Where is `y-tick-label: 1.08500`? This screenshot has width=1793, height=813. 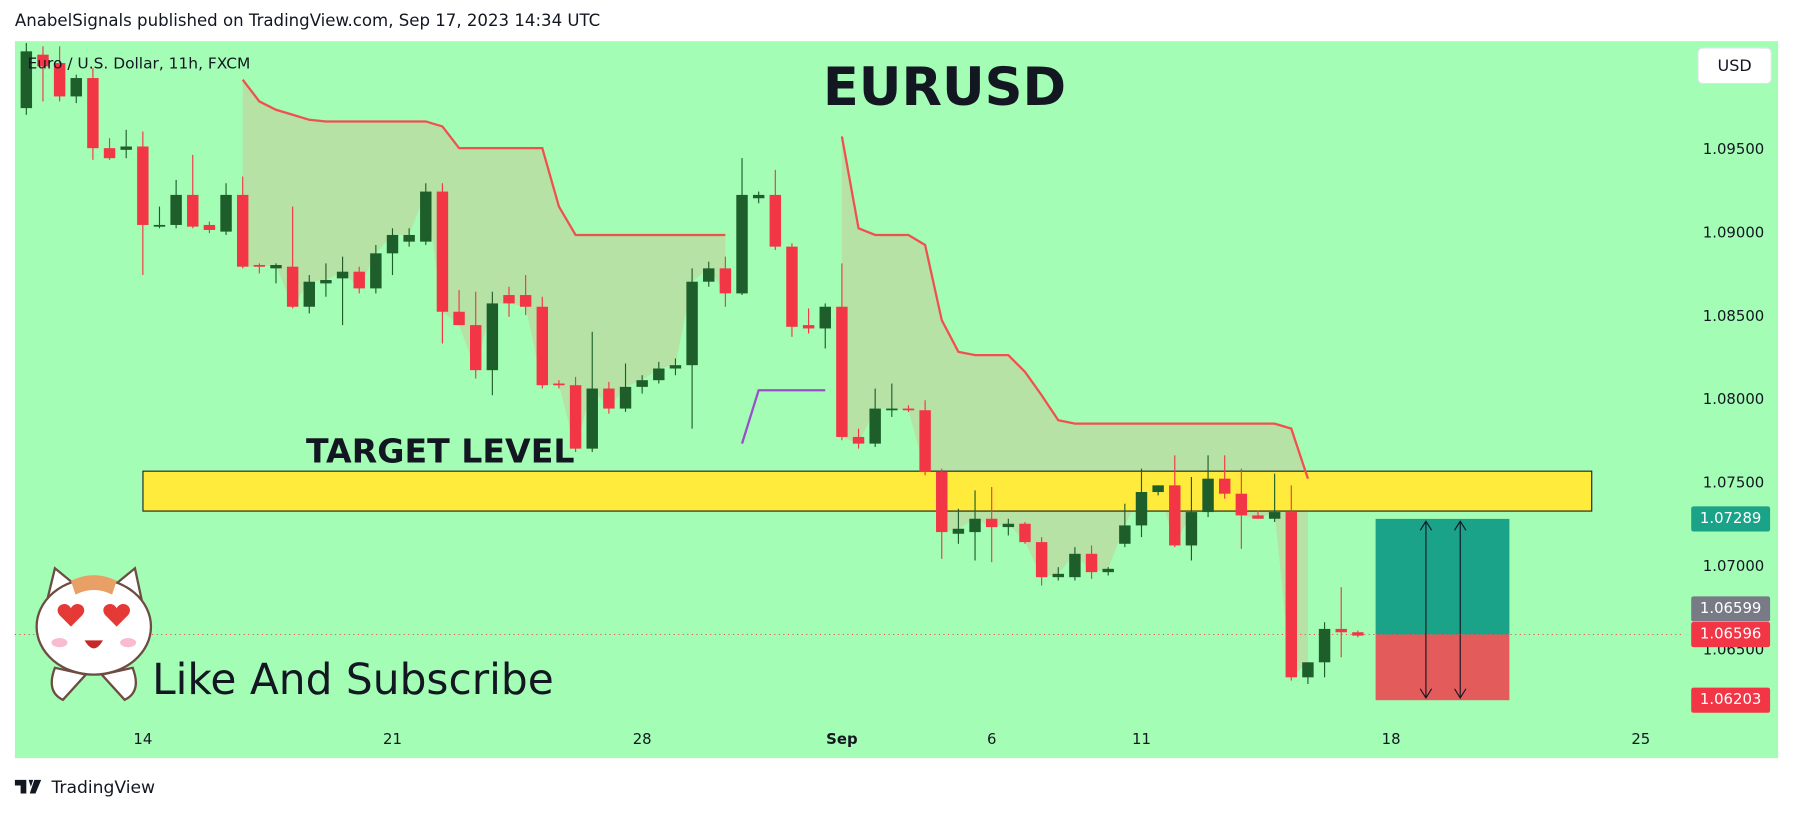 y-tick-label: 1.08500 is located at coordinates (1733, 316).